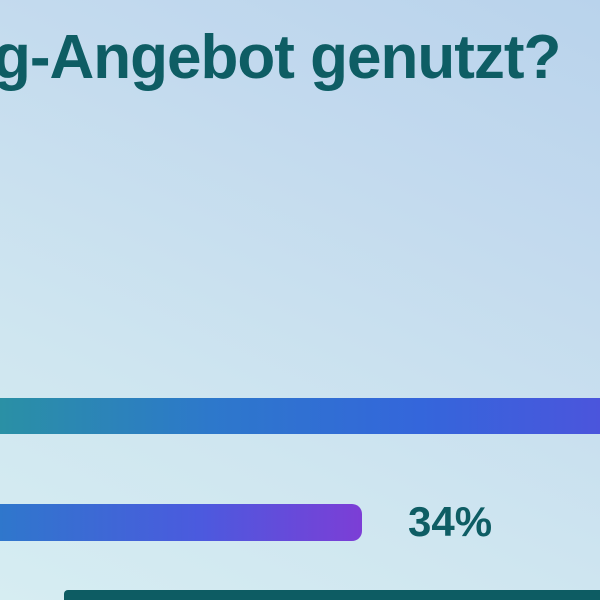 The width and height of the screenshot is (600, 600). What do you see at coordinates (450, 521) in the screenshot?
I see `answer-bar-2-value-label: 34%` at bounding box center [450, 521].